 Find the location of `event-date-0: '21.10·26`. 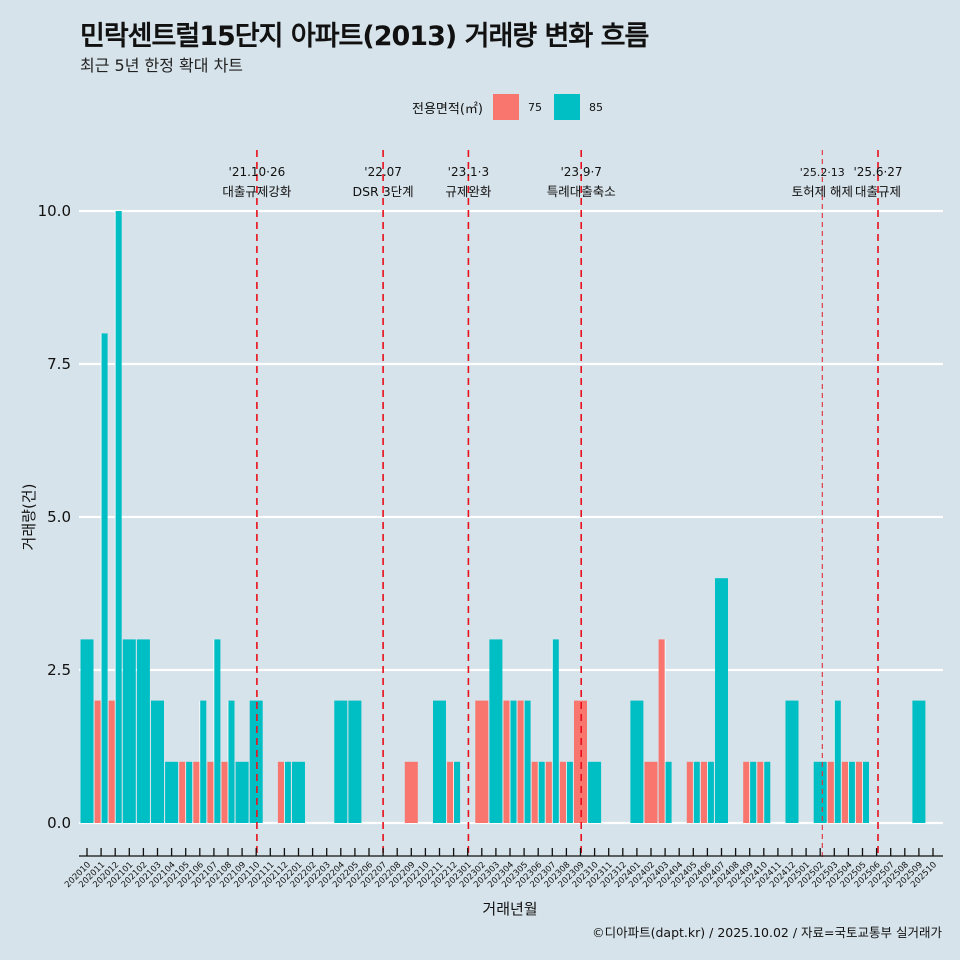

event-date-0: '21.10·26 is located at coordinates (257, 172).